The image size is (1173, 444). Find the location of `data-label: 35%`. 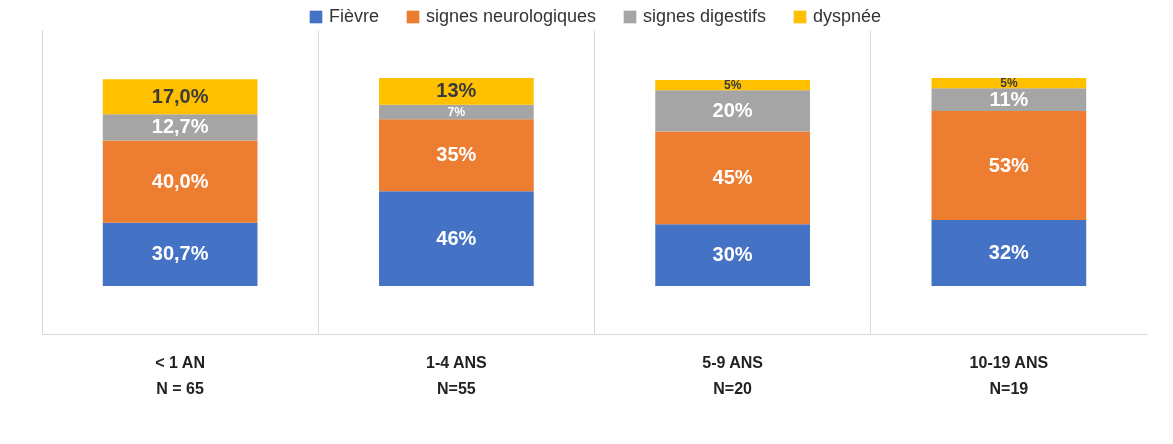

data-label: 35% is located at coordinates (456, 154).